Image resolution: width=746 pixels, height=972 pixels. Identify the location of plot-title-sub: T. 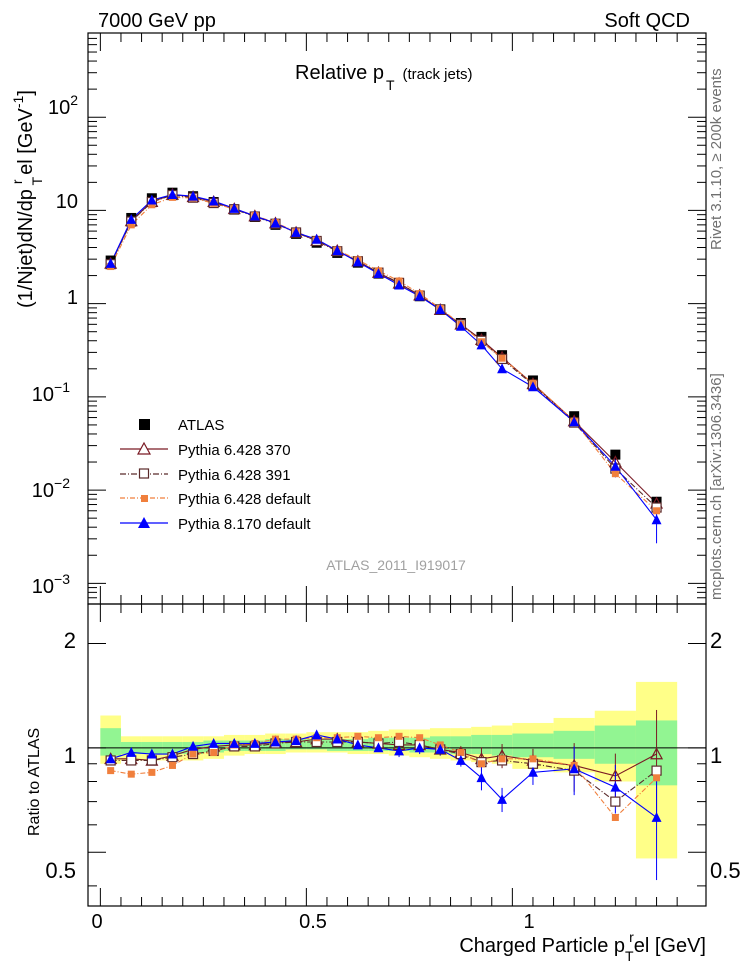
(390, 85).